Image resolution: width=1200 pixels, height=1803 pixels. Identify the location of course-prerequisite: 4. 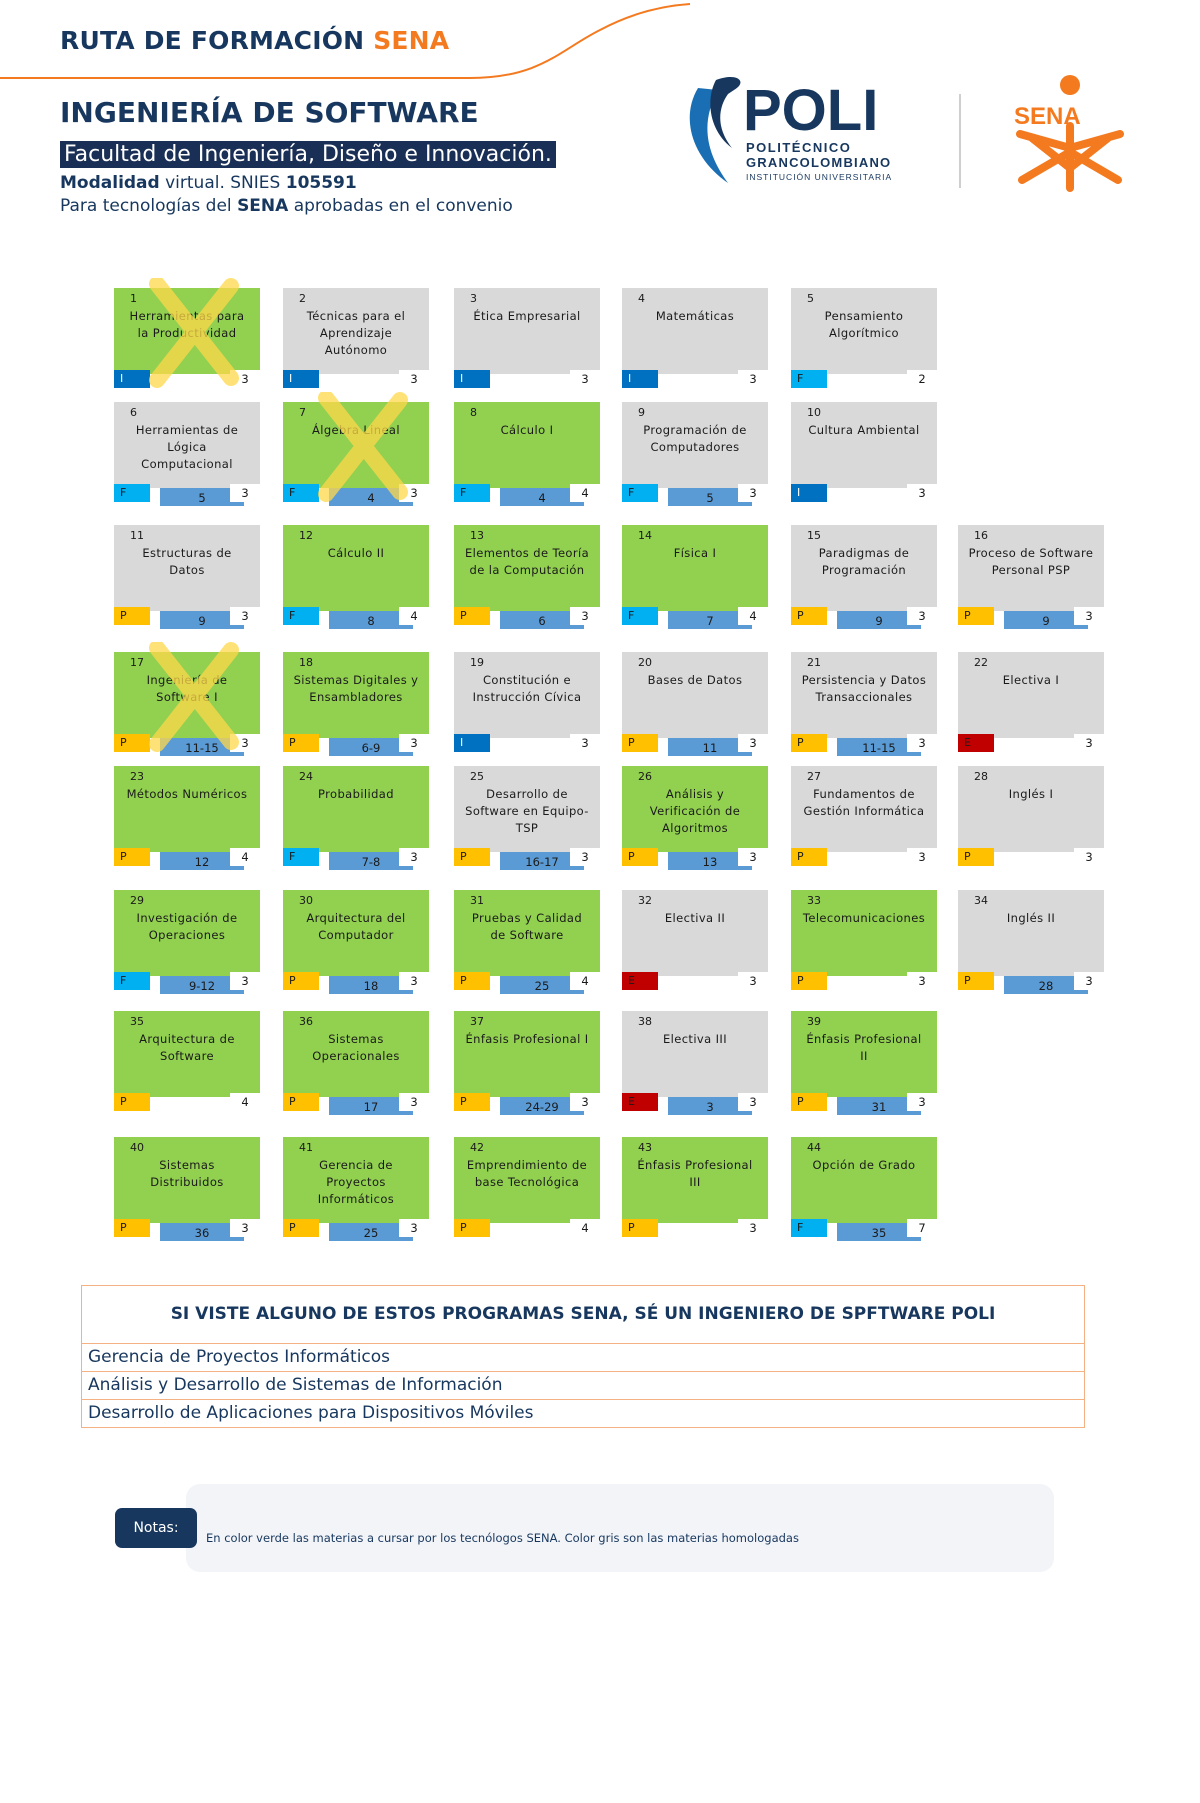
(542, 497).